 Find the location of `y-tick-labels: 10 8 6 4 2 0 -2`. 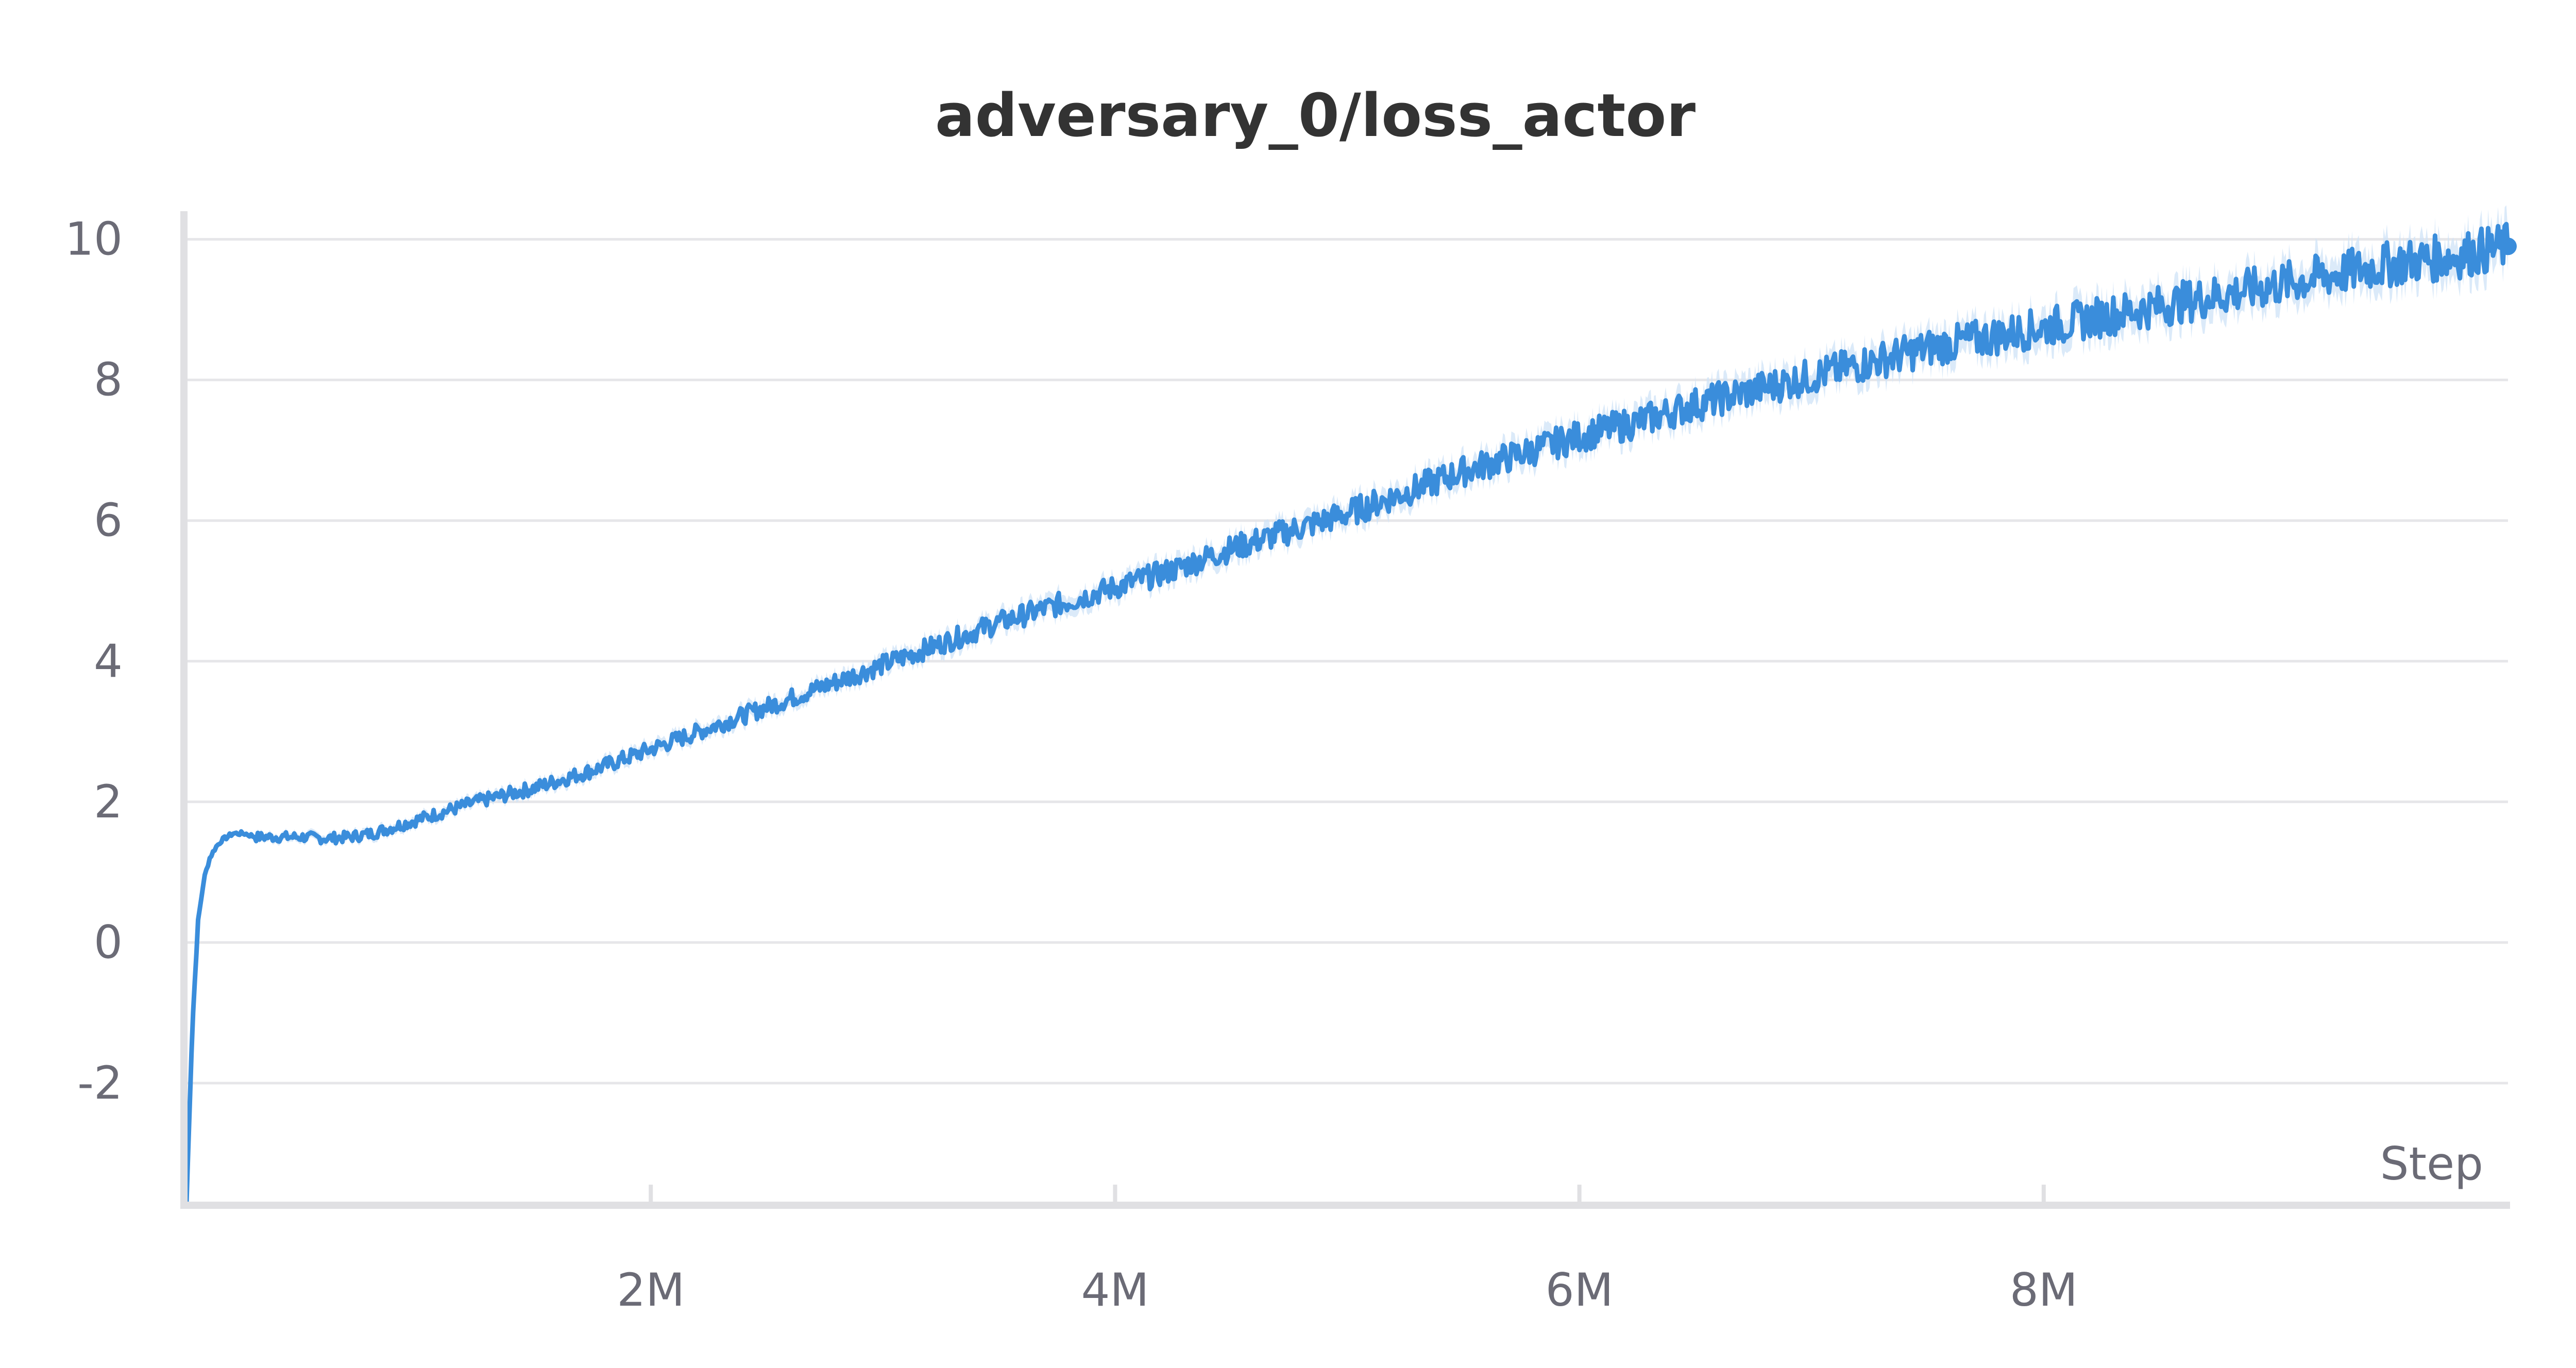

y-tick-labels: 10 8 6 4 2 0 -2 is located at coordinates (94, 661).